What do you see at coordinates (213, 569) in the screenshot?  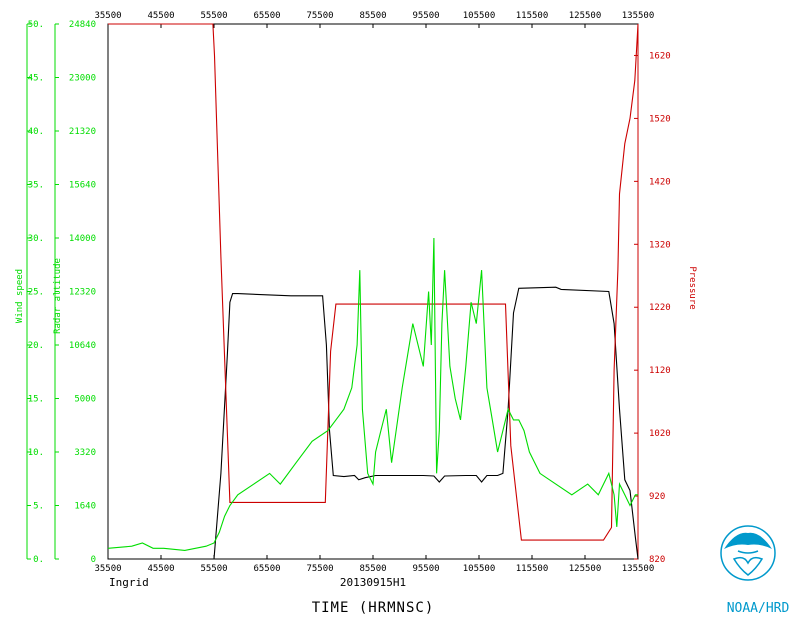 I see `bottom-x-tick-label: 55500` at bounding box center [213, 569].